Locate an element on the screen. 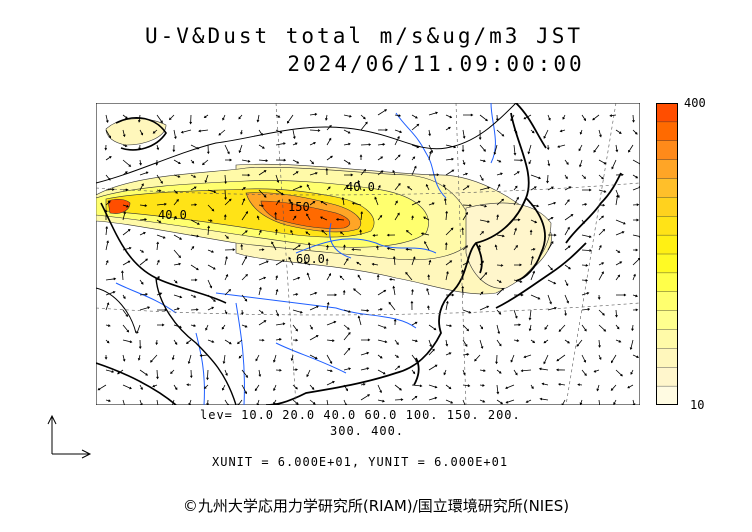 The height and width of the screenshot is (532, 752). colorbar-segment is located at coordinates (667, 395).